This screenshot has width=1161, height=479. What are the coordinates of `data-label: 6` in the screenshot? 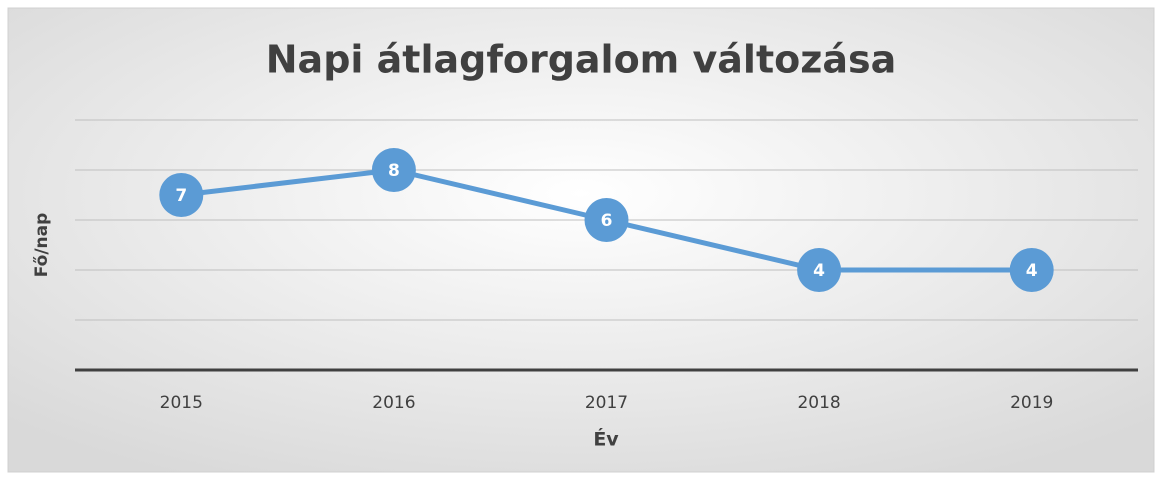 It's located at (607, 221).